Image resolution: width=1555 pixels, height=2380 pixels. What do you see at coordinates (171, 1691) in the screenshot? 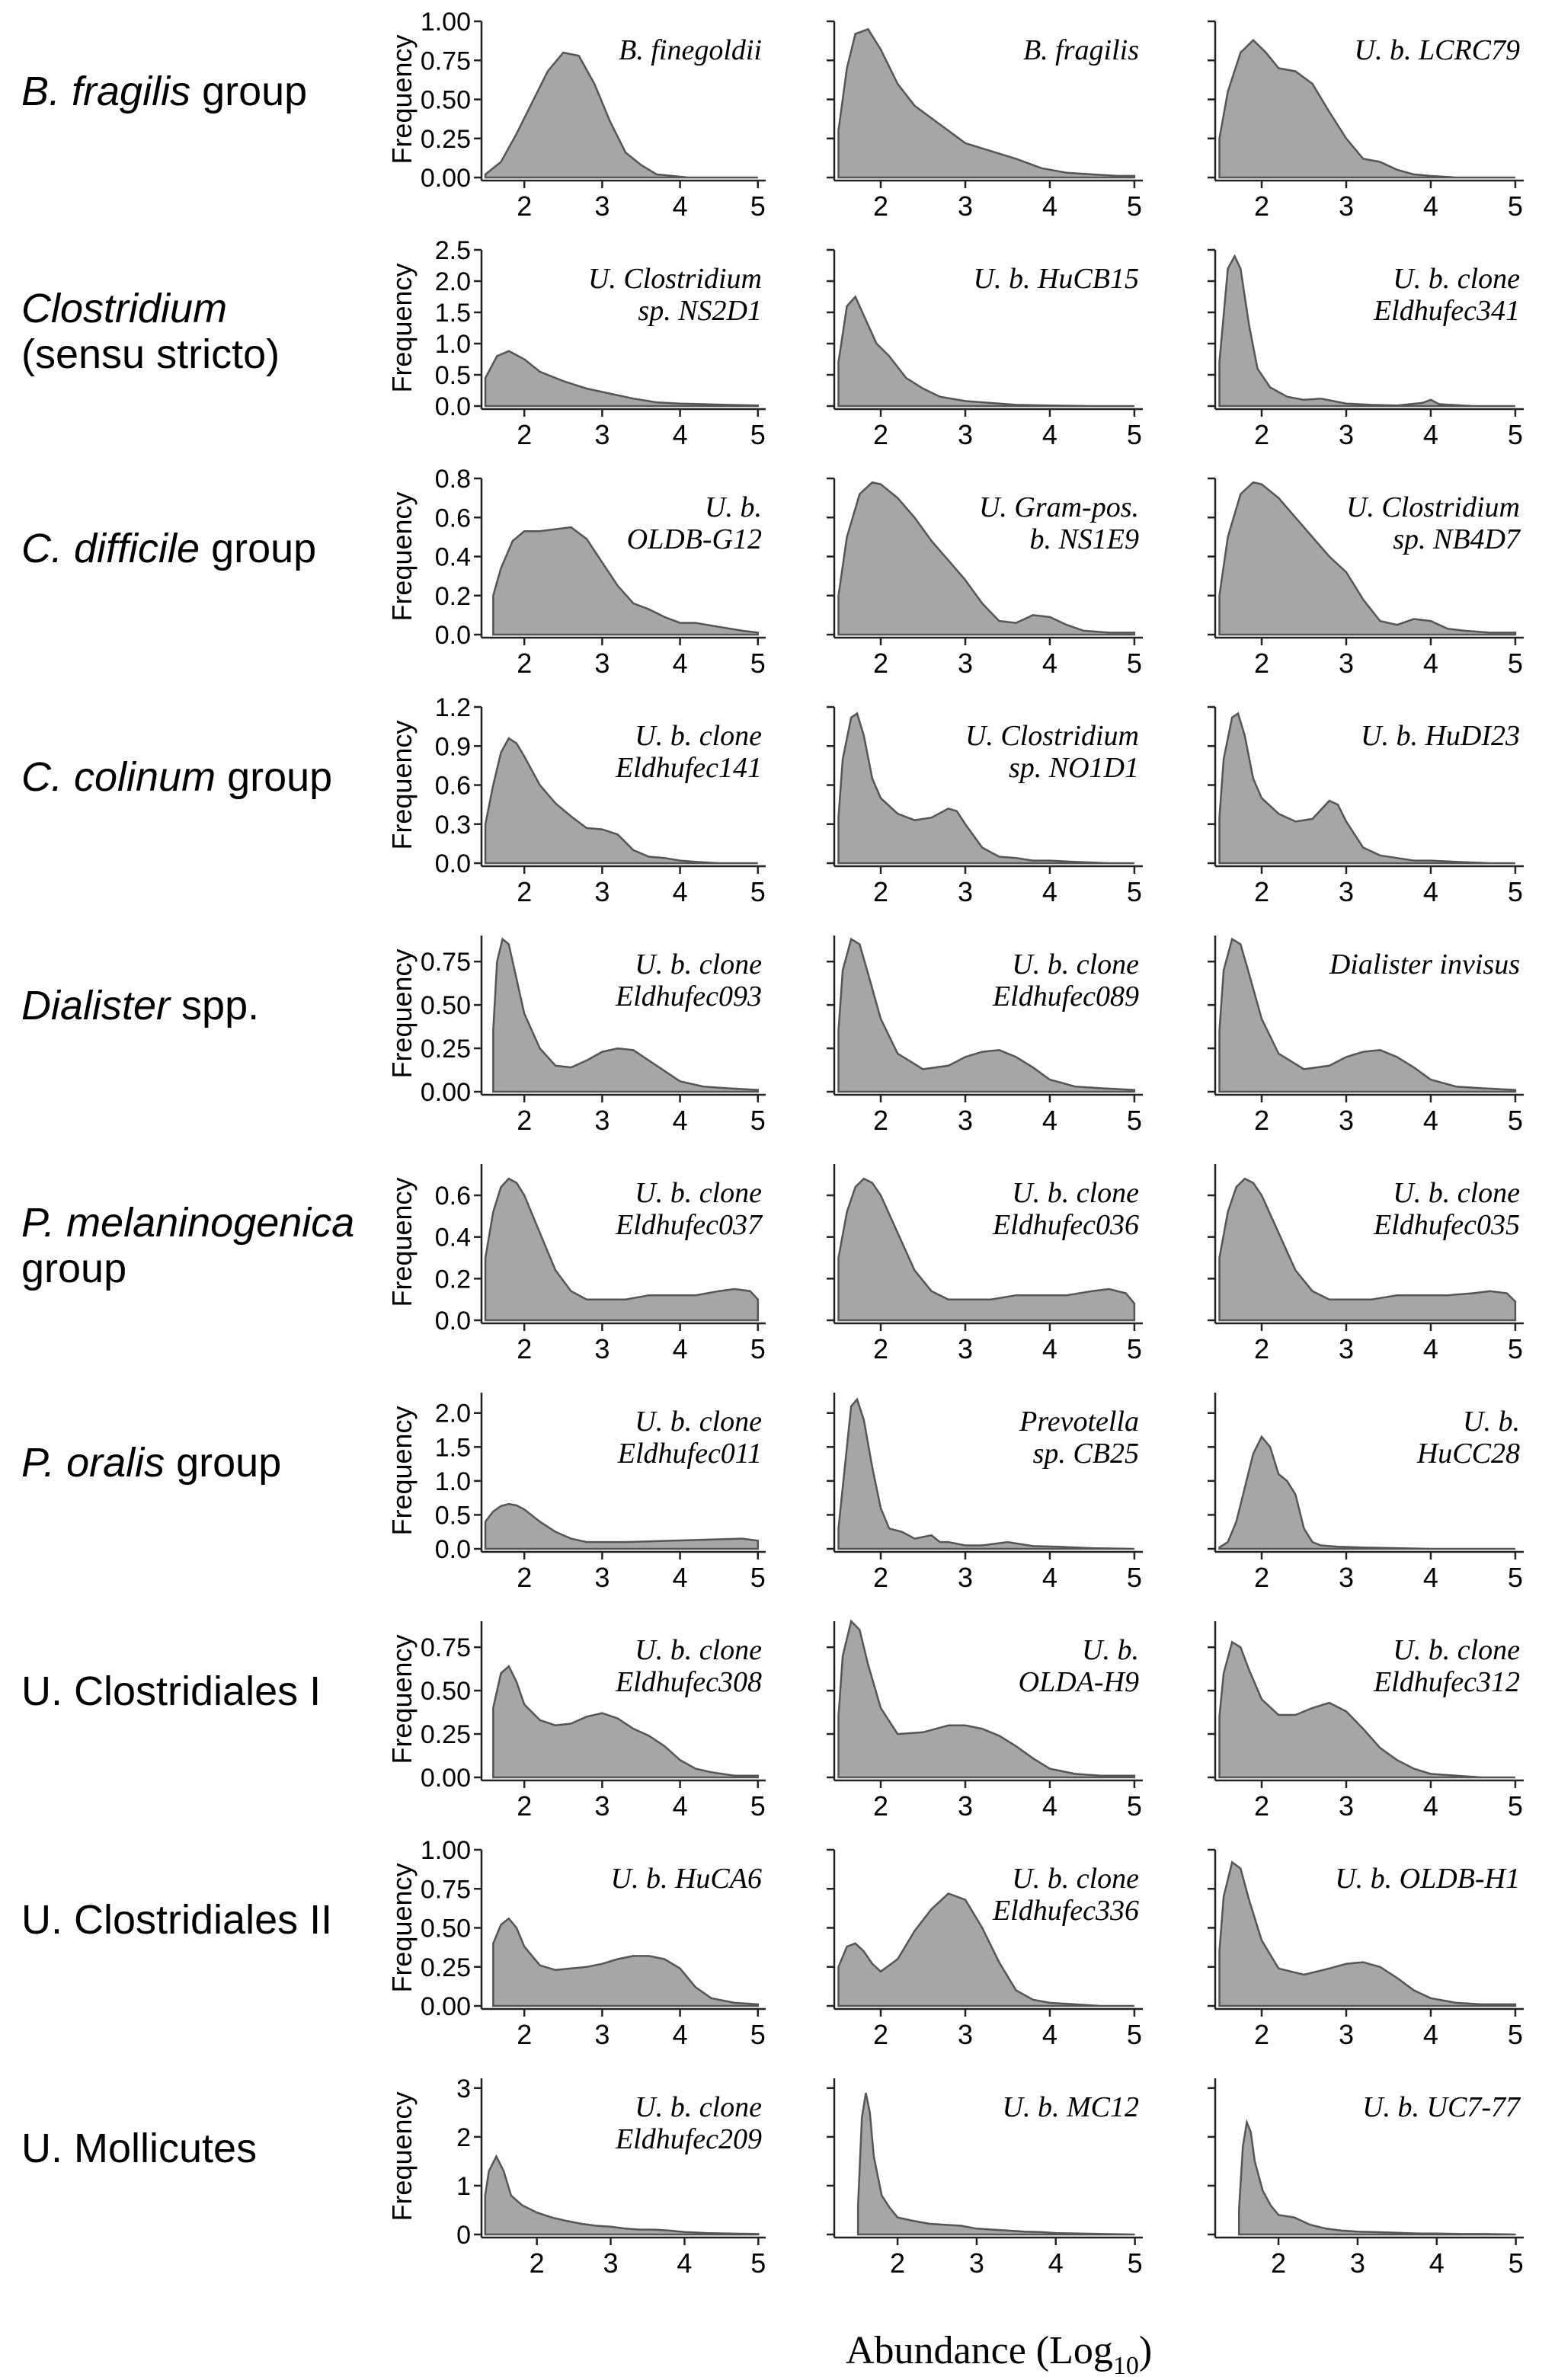
I see `group-label: U. Clostridiales I` at bounding box center [171, 1691].